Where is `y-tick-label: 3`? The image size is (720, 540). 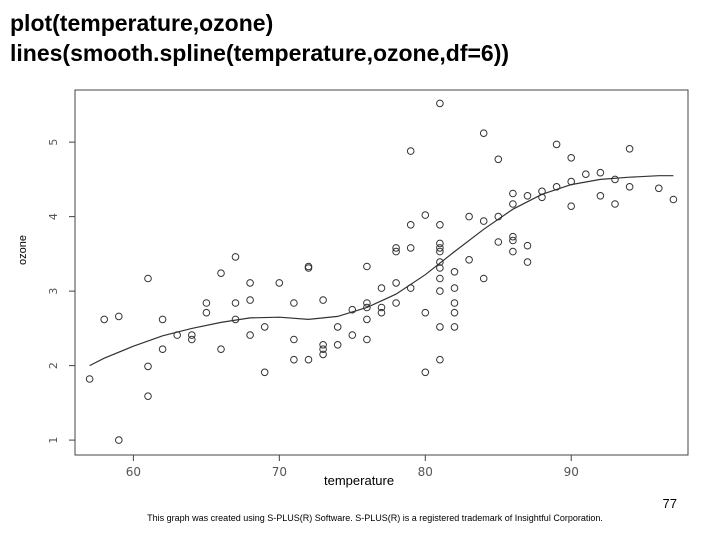 y-tick-label: 3 is located at coordinates (53, 291).